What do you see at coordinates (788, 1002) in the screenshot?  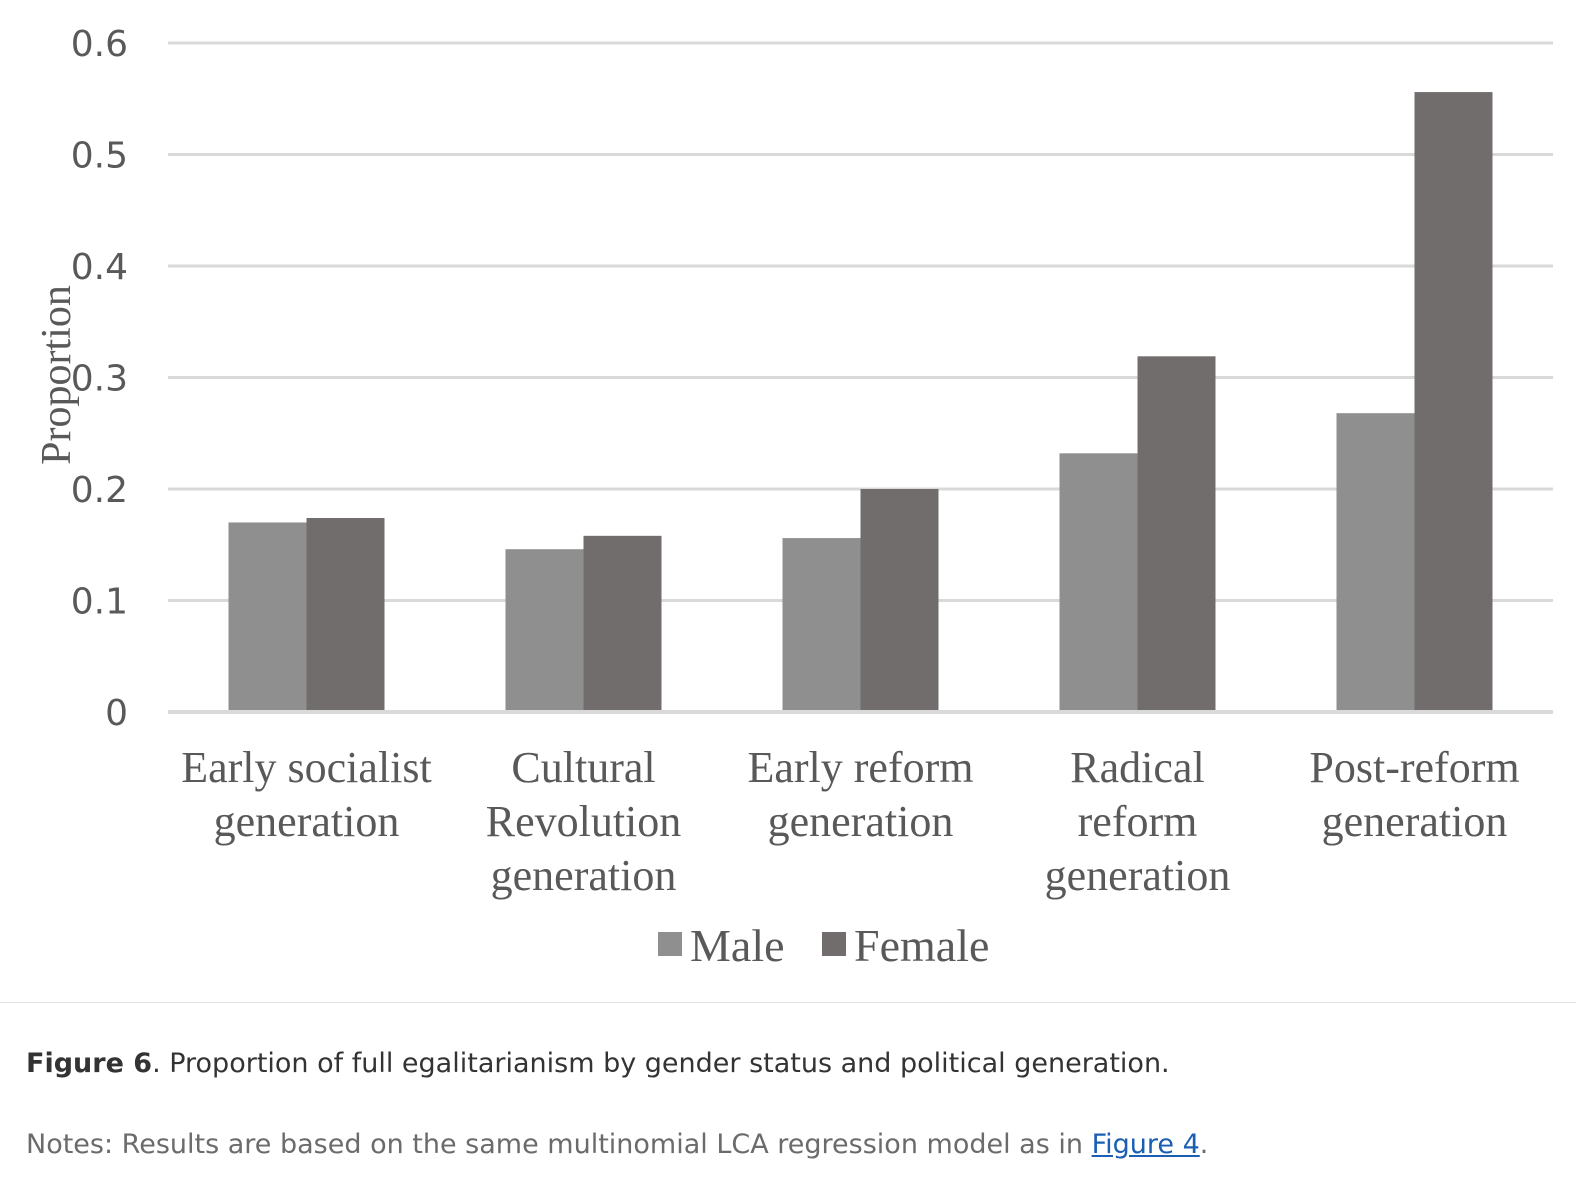 I see `divider` at bounding box center [788, 1002].